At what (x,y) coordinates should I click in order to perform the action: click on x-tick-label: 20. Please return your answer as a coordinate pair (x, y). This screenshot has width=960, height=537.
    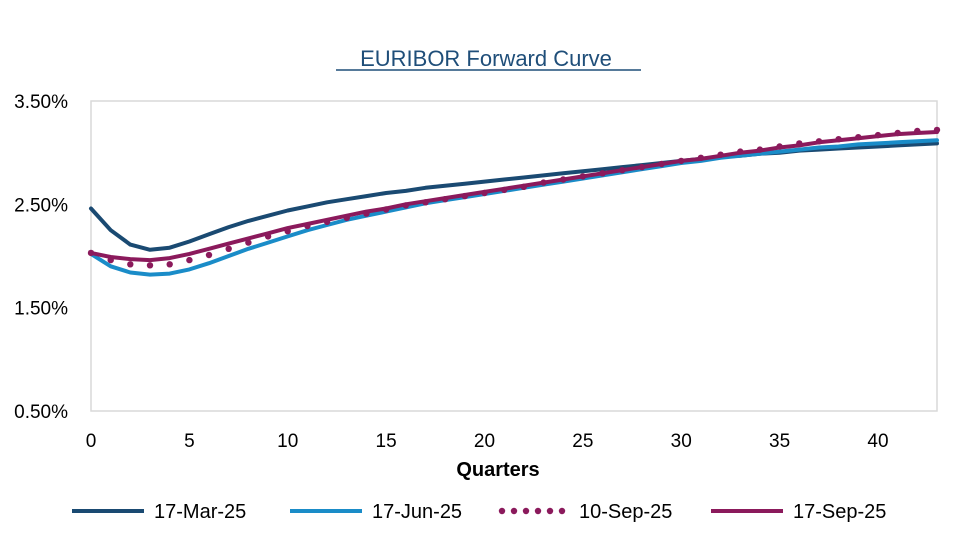
    Looking at the image, I should click on (484, 441).